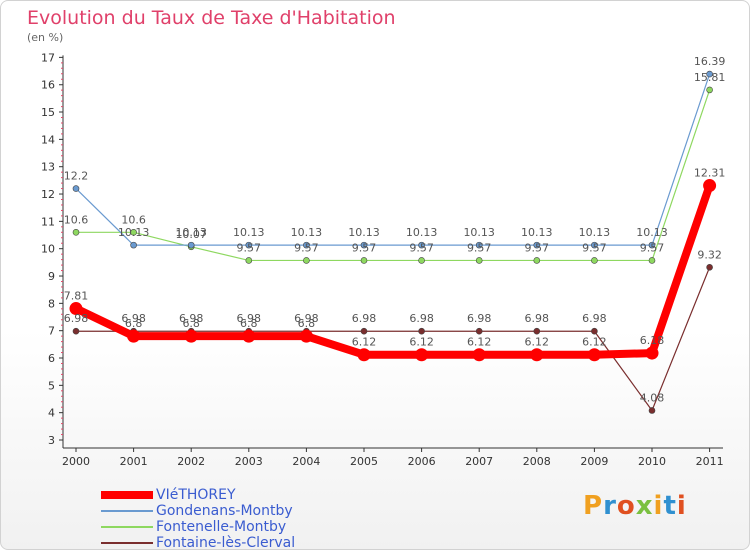  I want to click on y-tick-label: 6, so click(51, 358).